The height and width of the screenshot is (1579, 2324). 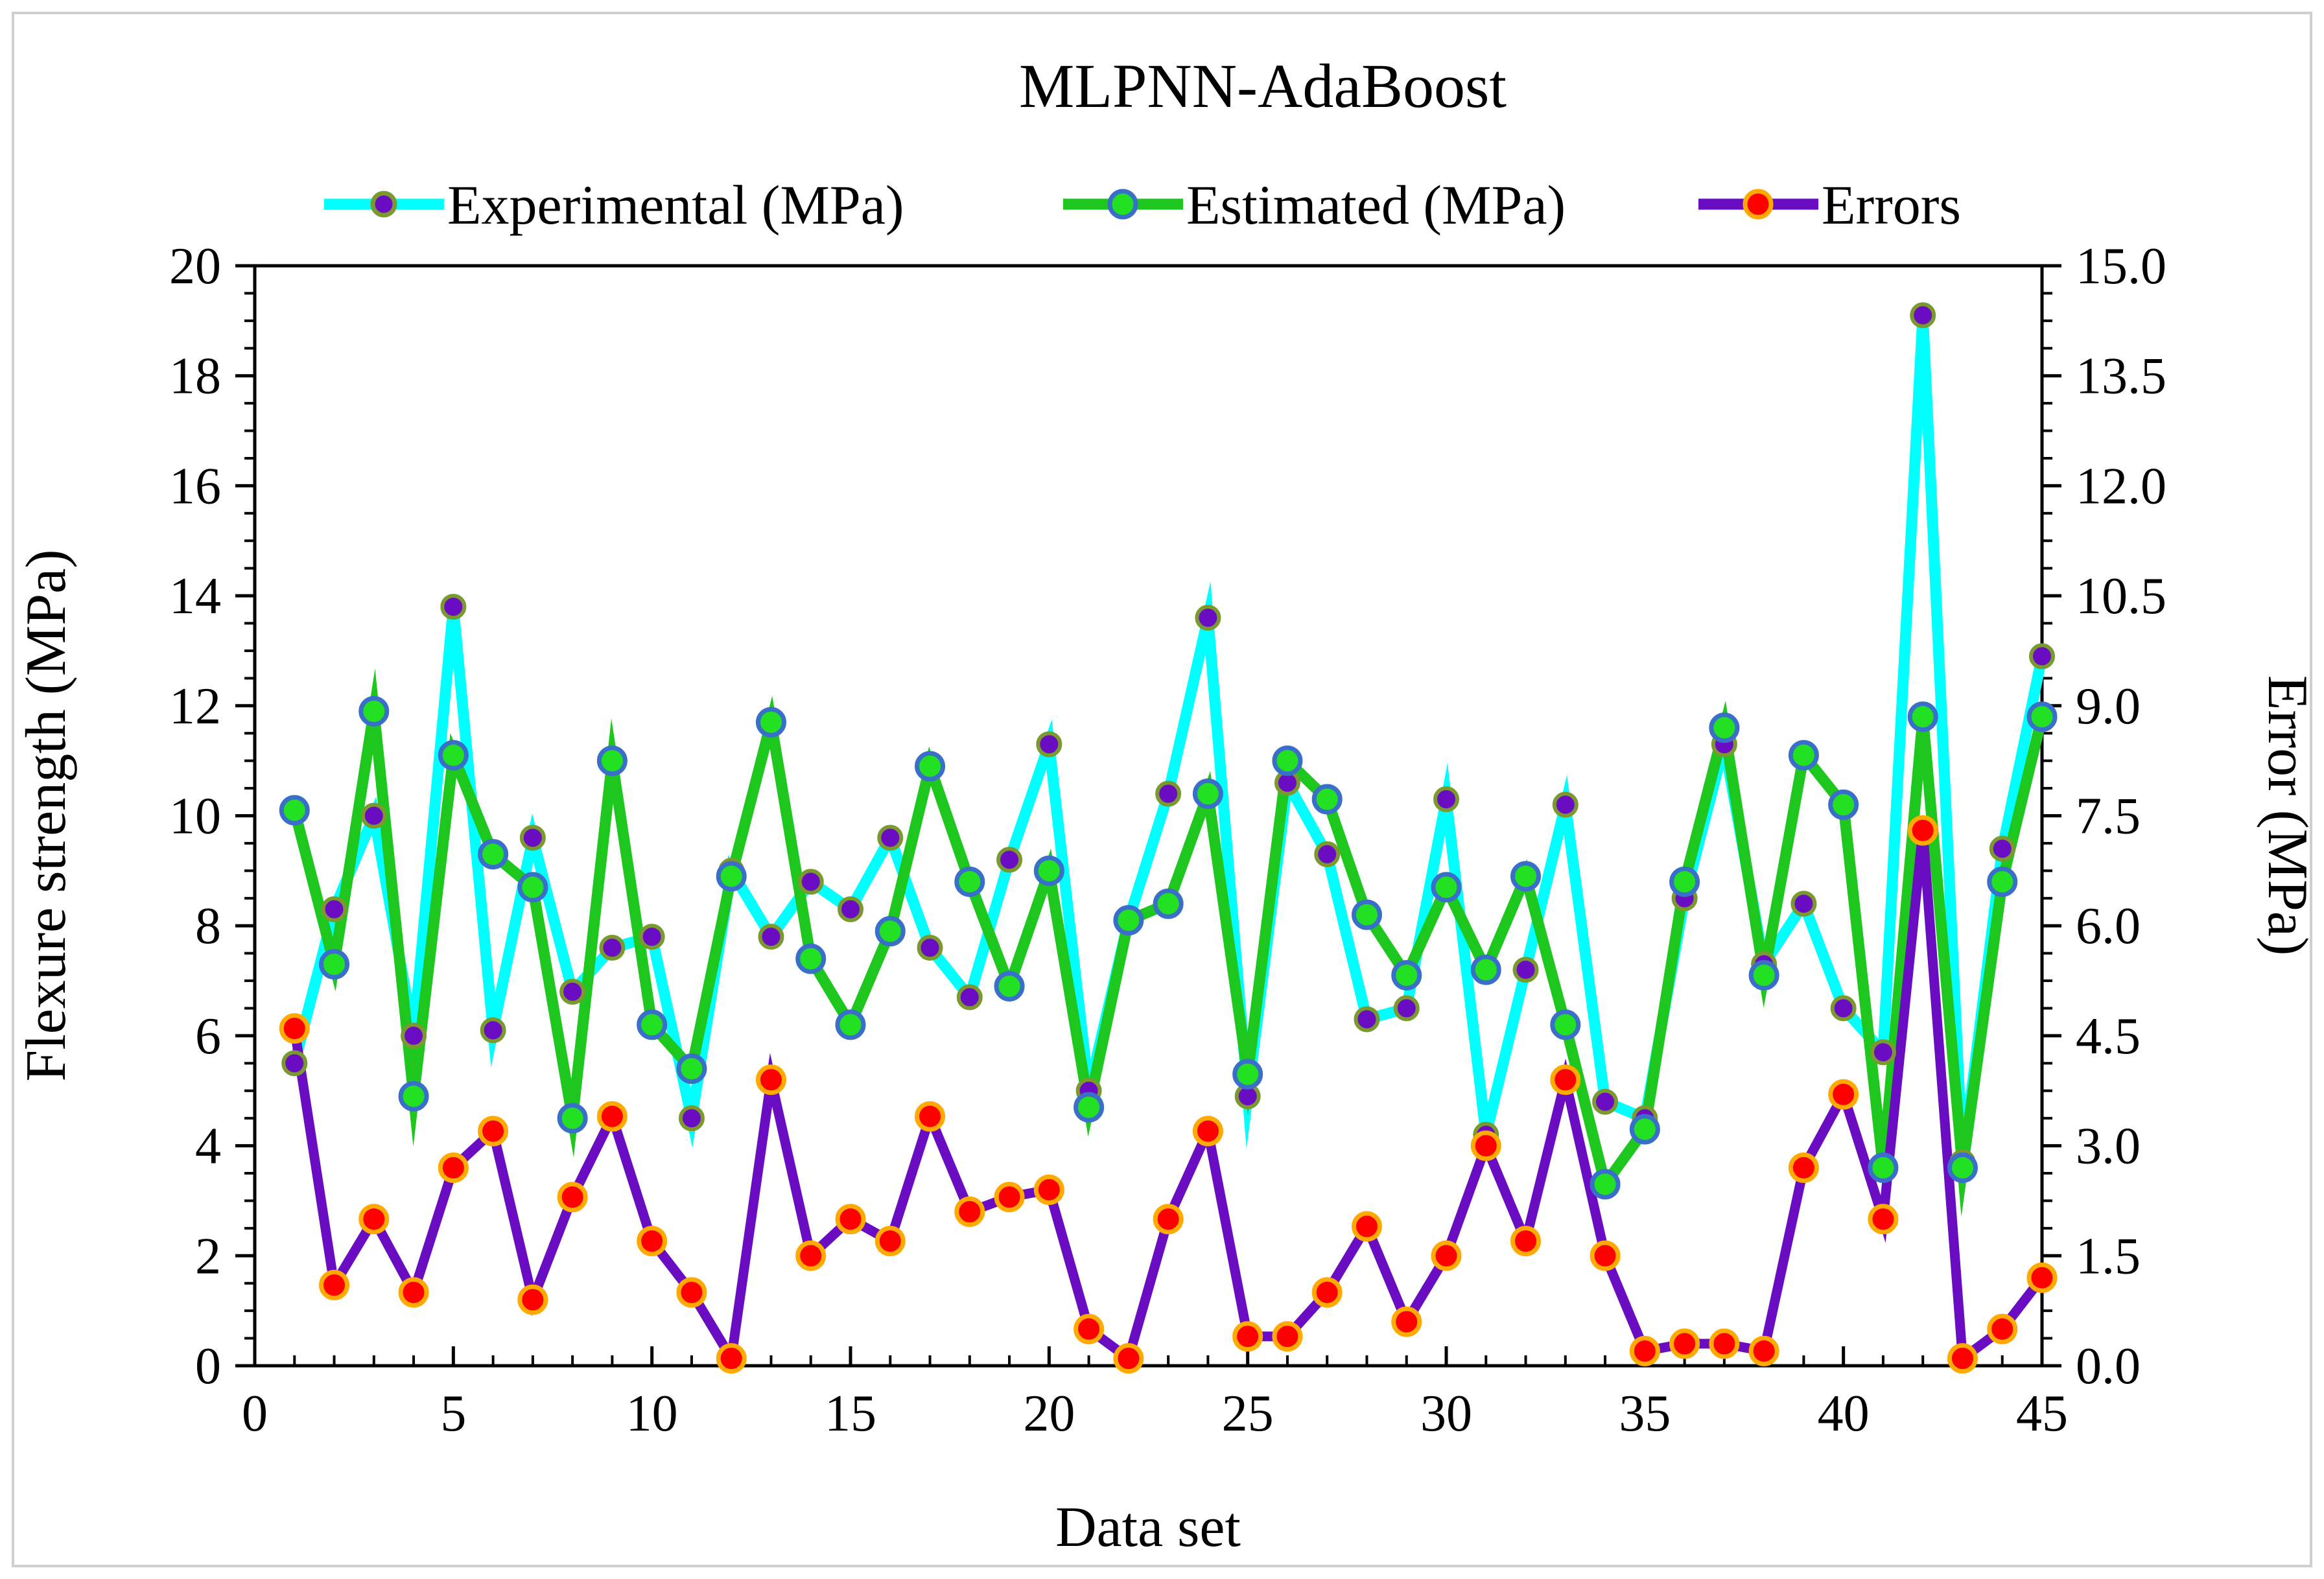 I want to click on y-tick-label: 14, so click(x=195, y=597).